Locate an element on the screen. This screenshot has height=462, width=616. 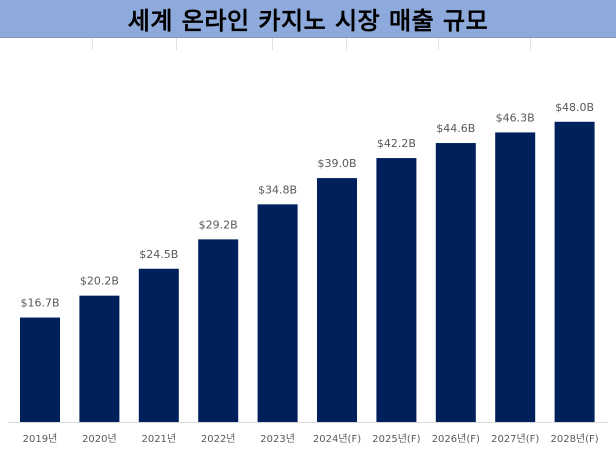
x-tick-label: 2019년 is located at coordinates (40, 439).